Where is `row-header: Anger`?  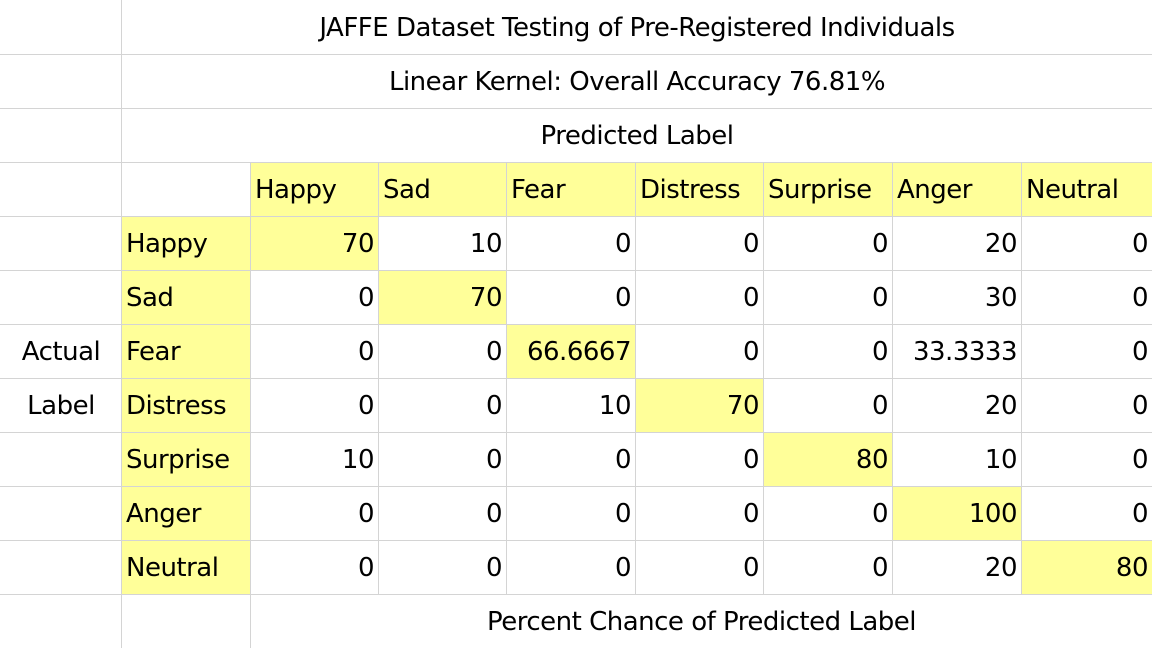 row-header: Anger is located at coordinates (186, 513).